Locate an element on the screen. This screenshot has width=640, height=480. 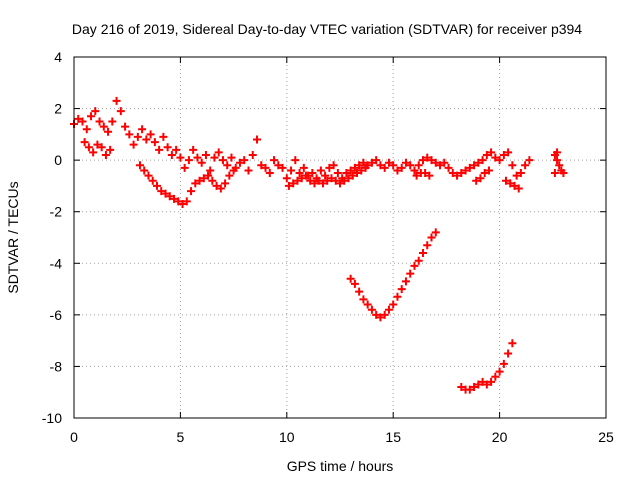
y-tick-label: 0 is located at coordinates (58, 160).